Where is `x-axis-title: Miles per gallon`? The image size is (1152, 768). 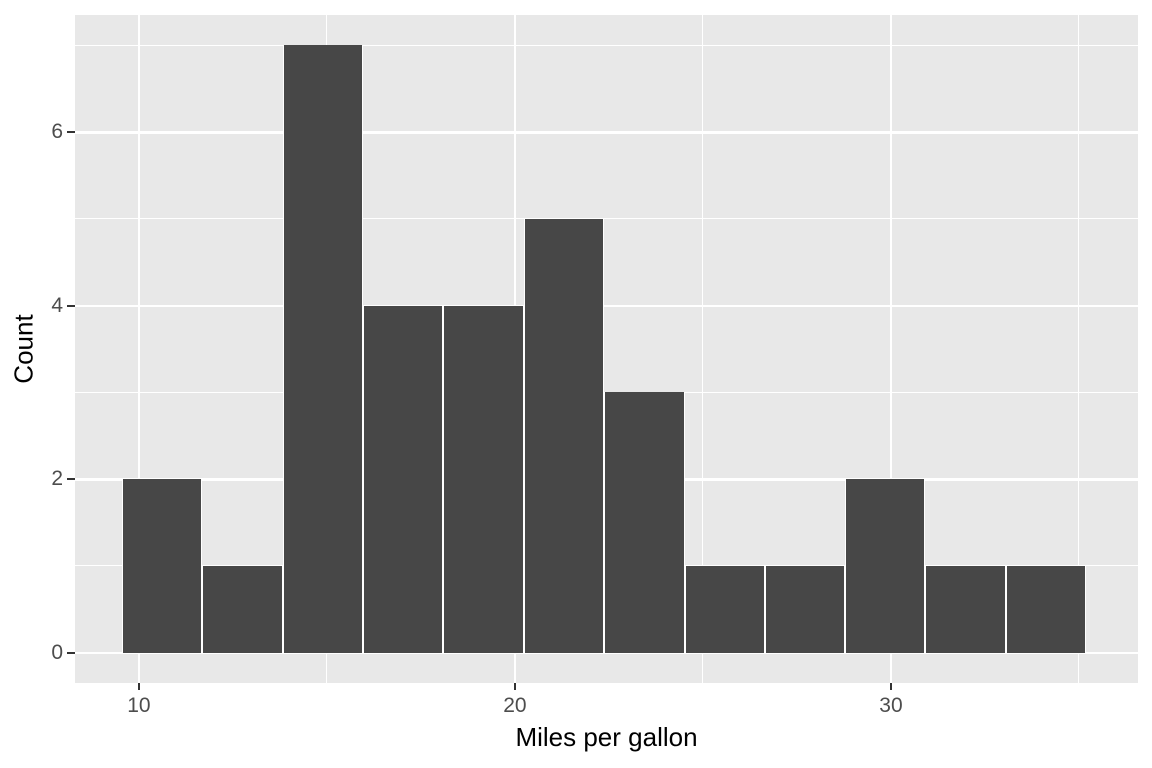
x-axis-title: Miles per gallon is located at coordinates (606, 737).